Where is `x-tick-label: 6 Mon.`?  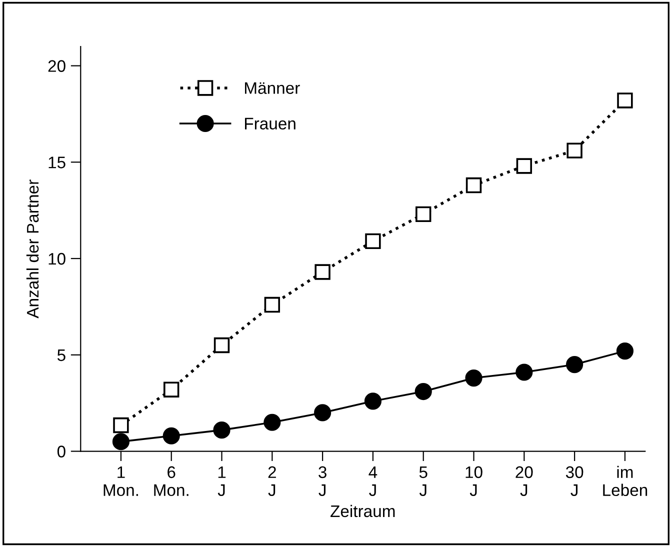 x-tick-label: 6 Mon. is located at coordinates (171, 481).